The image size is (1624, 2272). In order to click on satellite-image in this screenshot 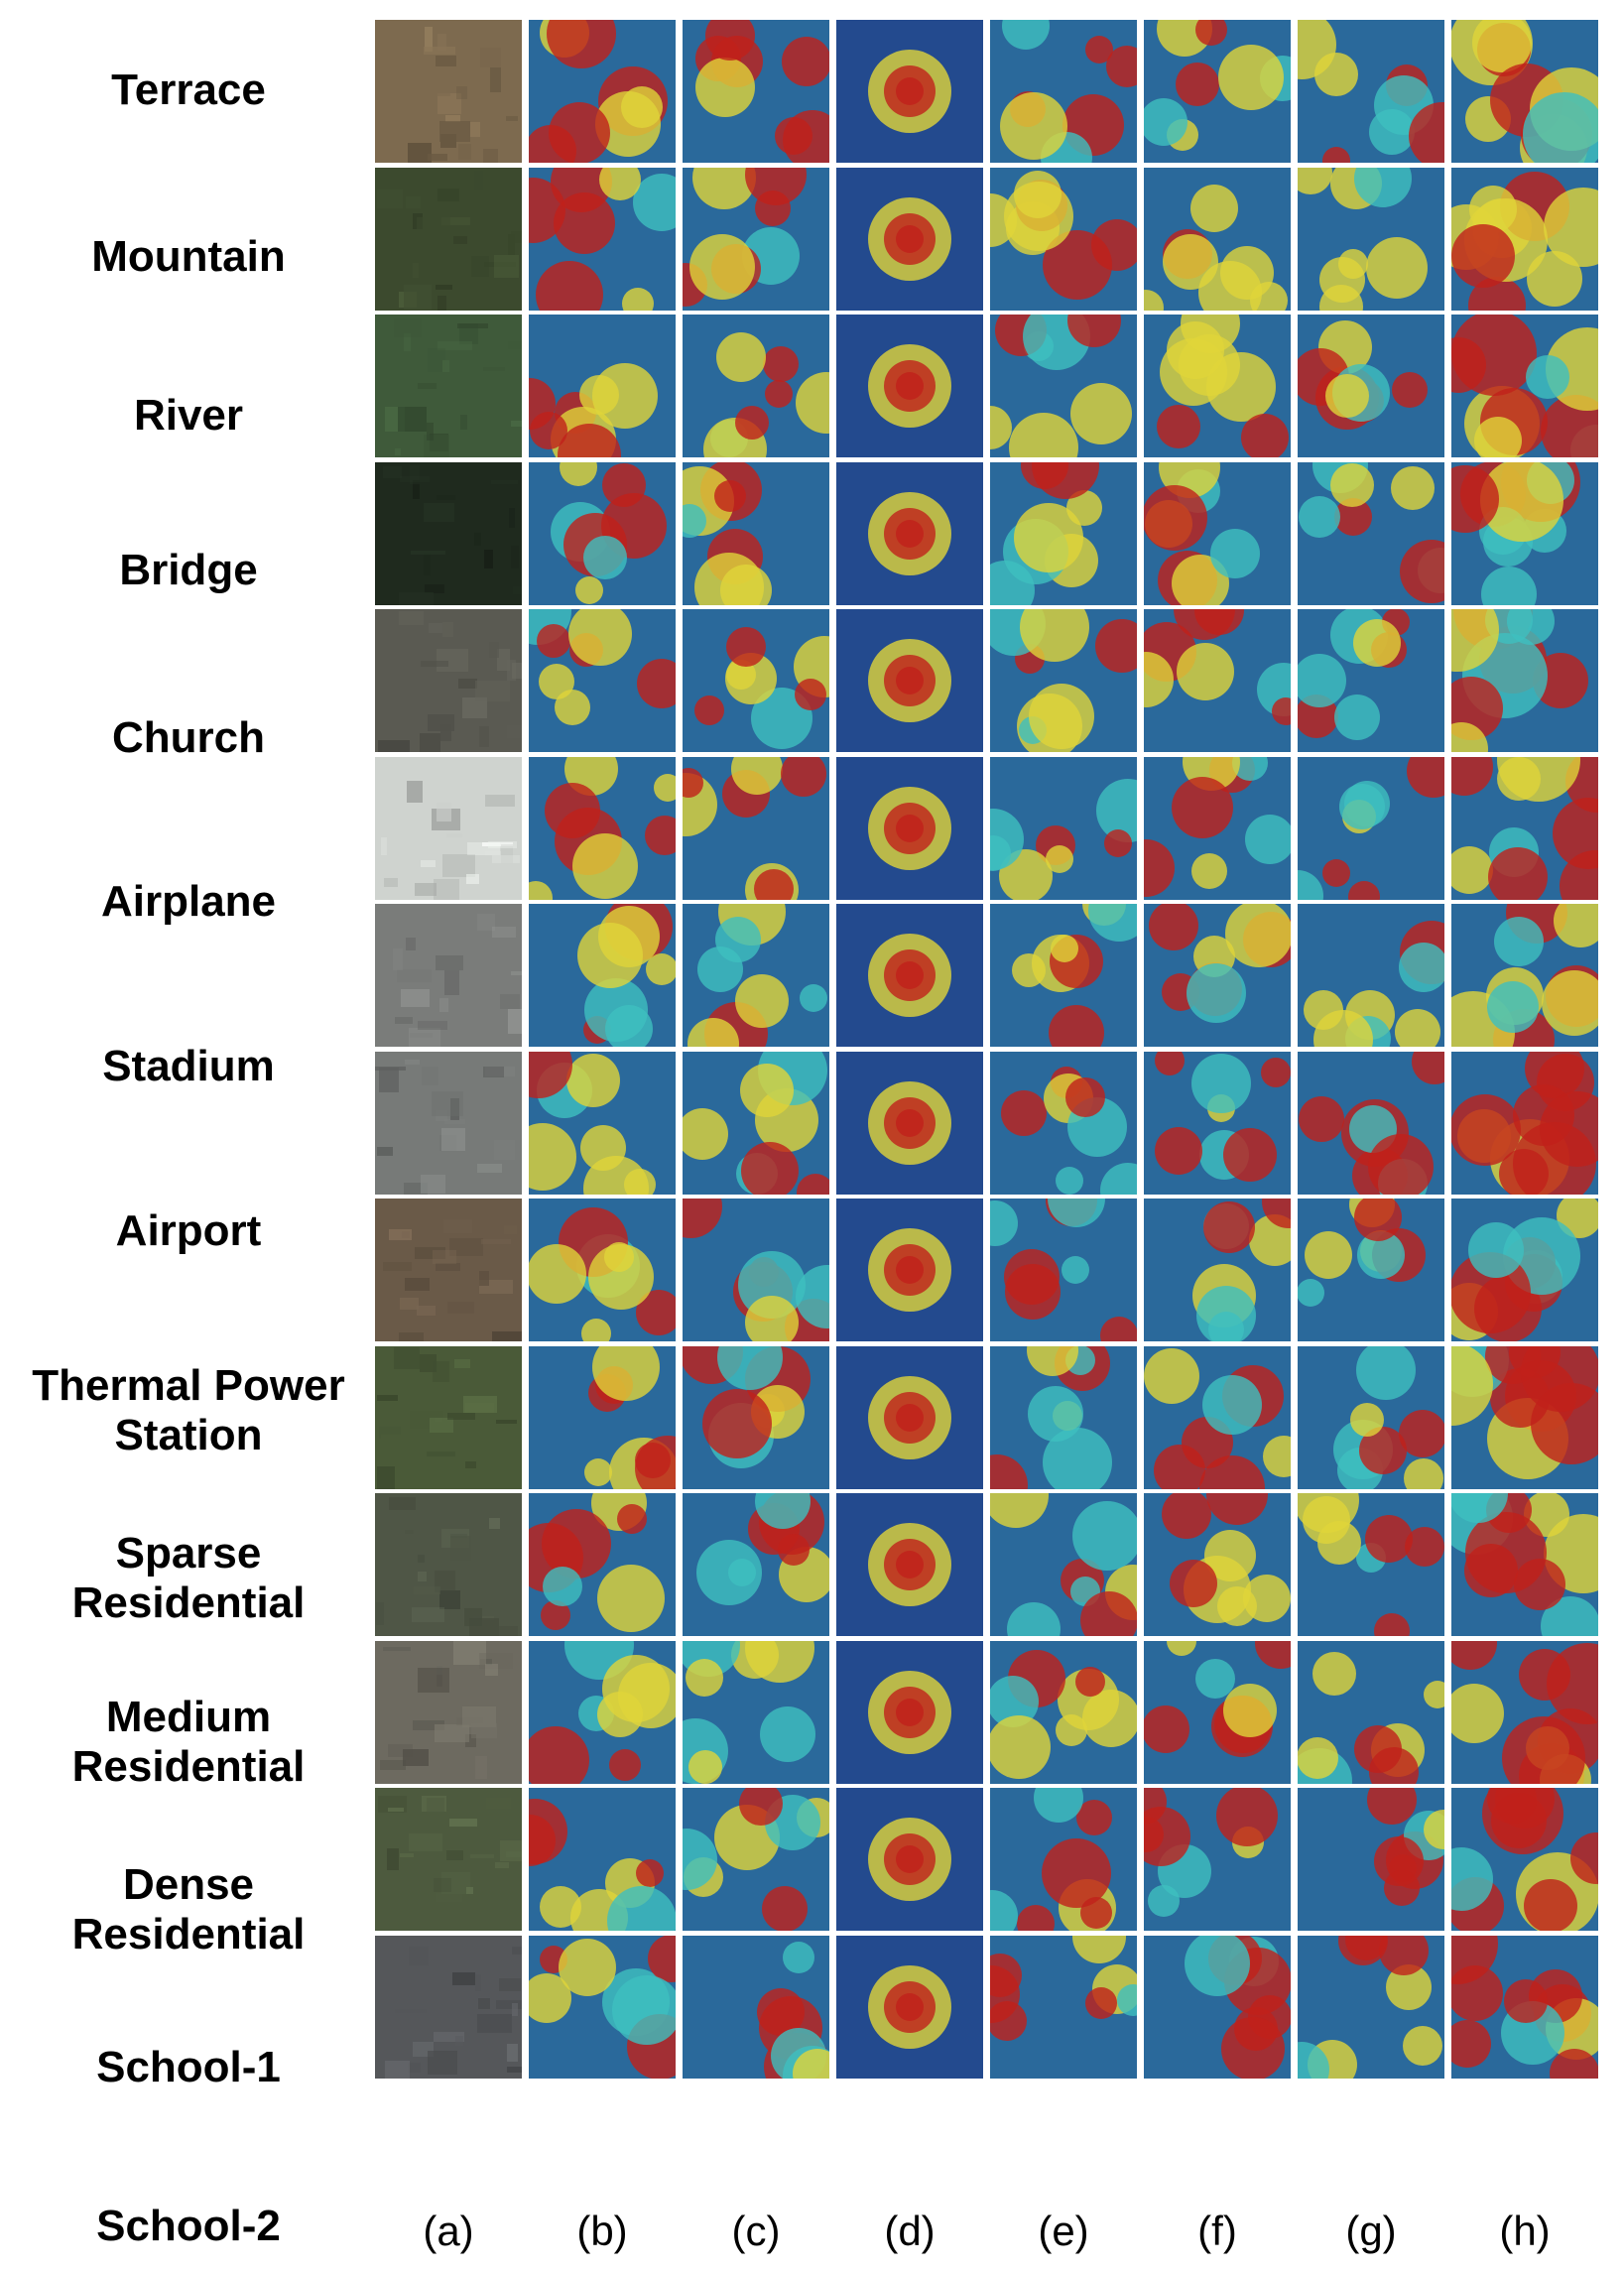, I will do `click(448, 975)`.